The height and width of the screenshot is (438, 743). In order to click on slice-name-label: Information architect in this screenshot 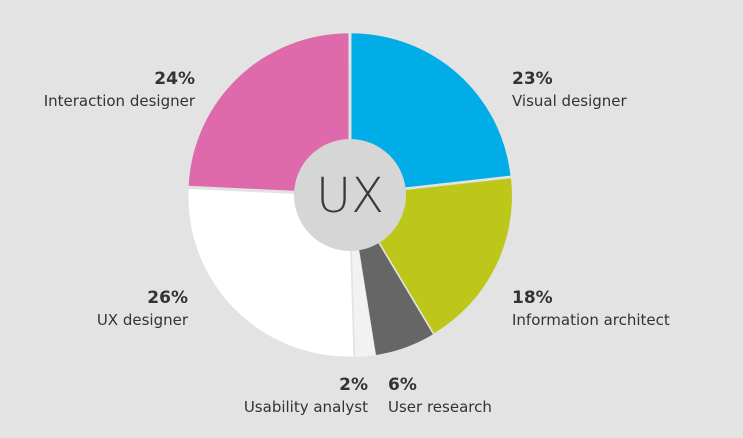, I will do `click(591, 320)`.